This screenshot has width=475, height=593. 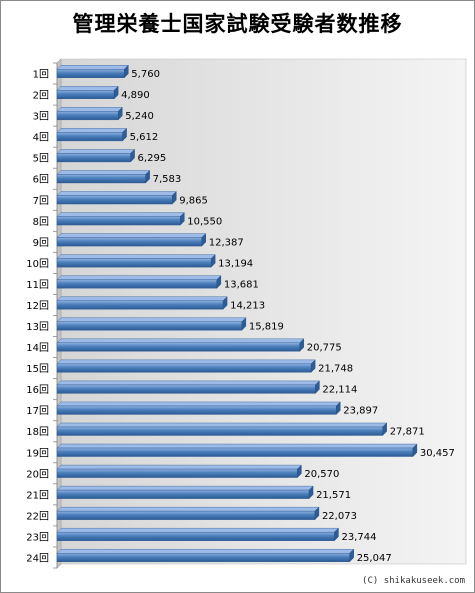 I want to click on category-label: 21回, so click(x=37, y=495).